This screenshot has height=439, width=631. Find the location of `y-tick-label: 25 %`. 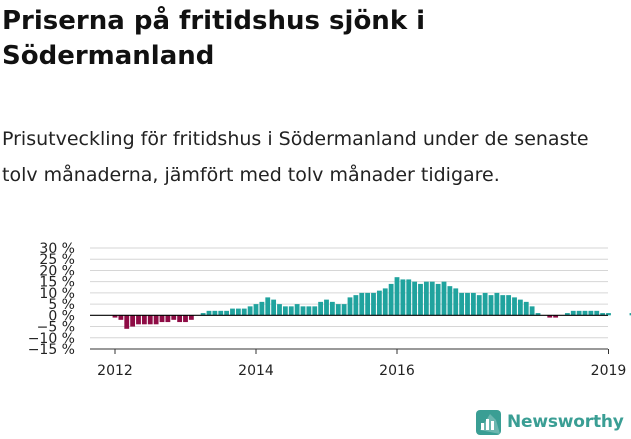

y-tick-label: 25 % is located at coordinates (57, 260).